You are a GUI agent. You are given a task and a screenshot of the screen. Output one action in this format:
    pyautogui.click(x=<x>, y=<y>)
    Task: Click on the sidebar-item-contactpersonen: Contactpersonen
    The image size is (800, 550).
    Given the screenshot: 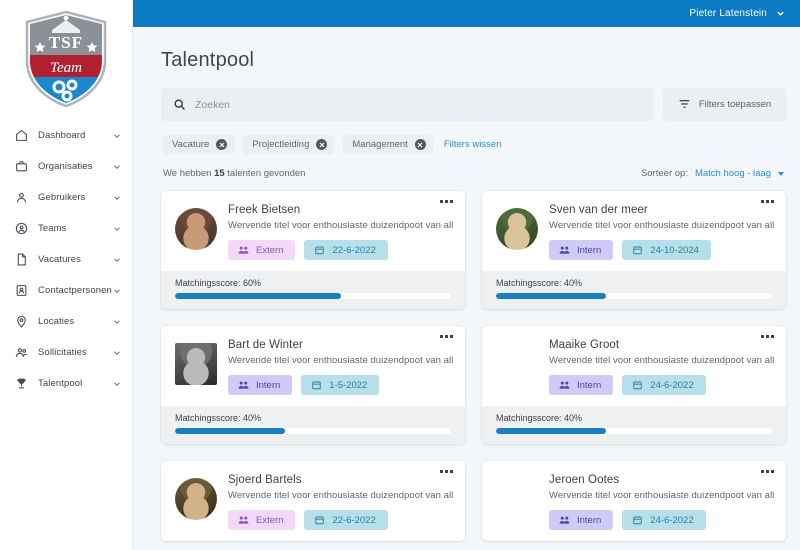 What is the action you would take?
    pyautogui.click(x=66, y=290)
    